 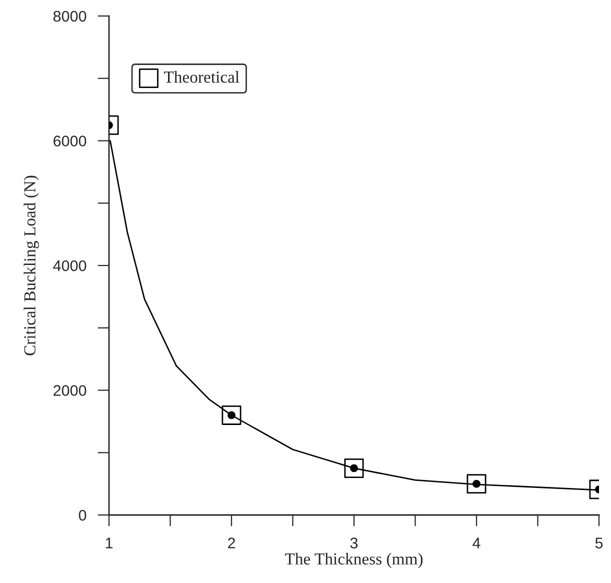 What do you see at coordinates (354, 560) in the screenshot?
I see `x-axis-title: The Thickness (mm)` at bounding box center [354, 560].